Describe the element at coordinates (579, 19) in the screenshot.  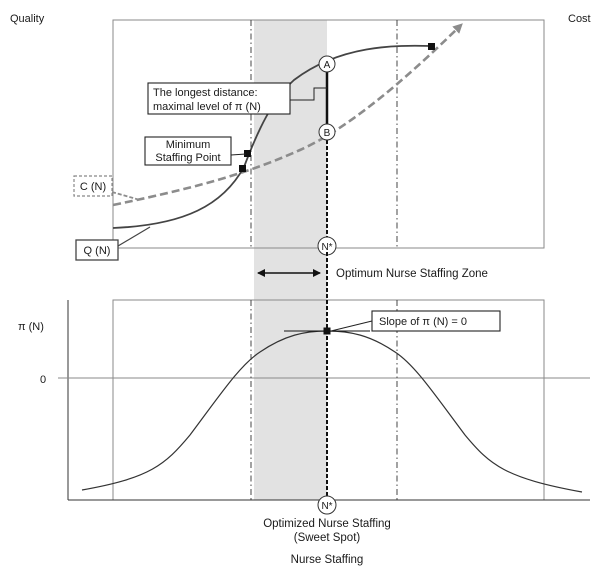
I see `cost-axis-label: Cost` at that location.